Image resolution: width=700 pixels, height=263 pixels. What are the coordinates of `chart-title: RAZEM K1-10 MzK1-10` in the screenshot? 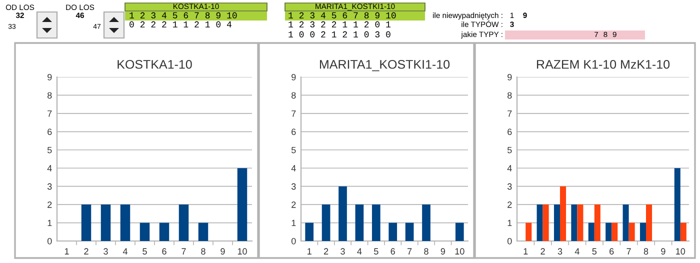 It's located at (603, 64).